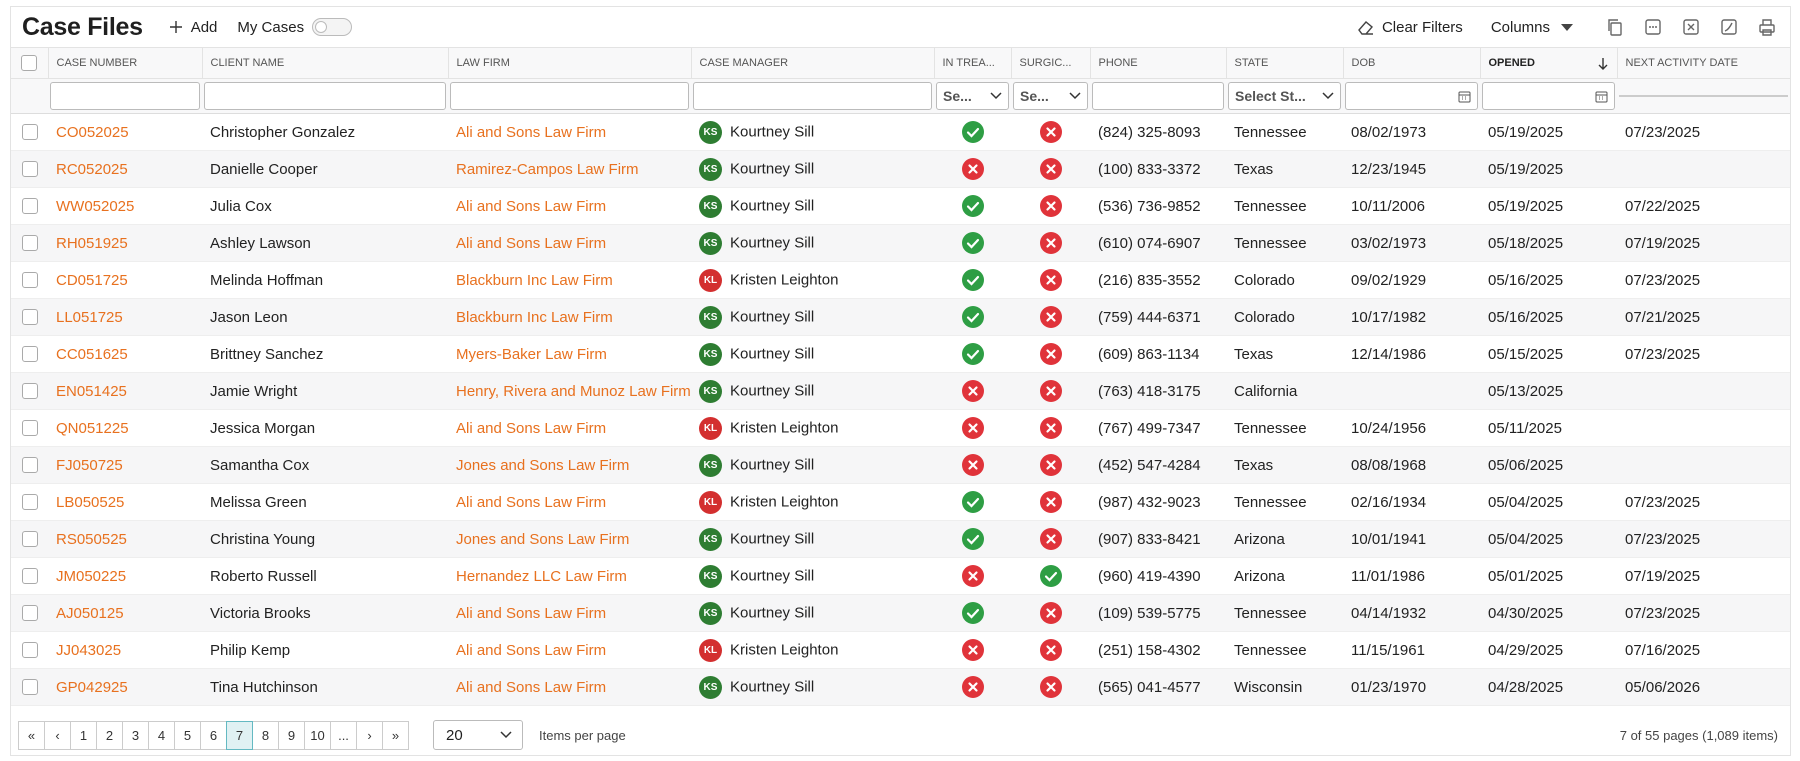 The height and width of the screenshot is (761, 1800). I want to click on manager-avatar: KL, so click(710, 502).